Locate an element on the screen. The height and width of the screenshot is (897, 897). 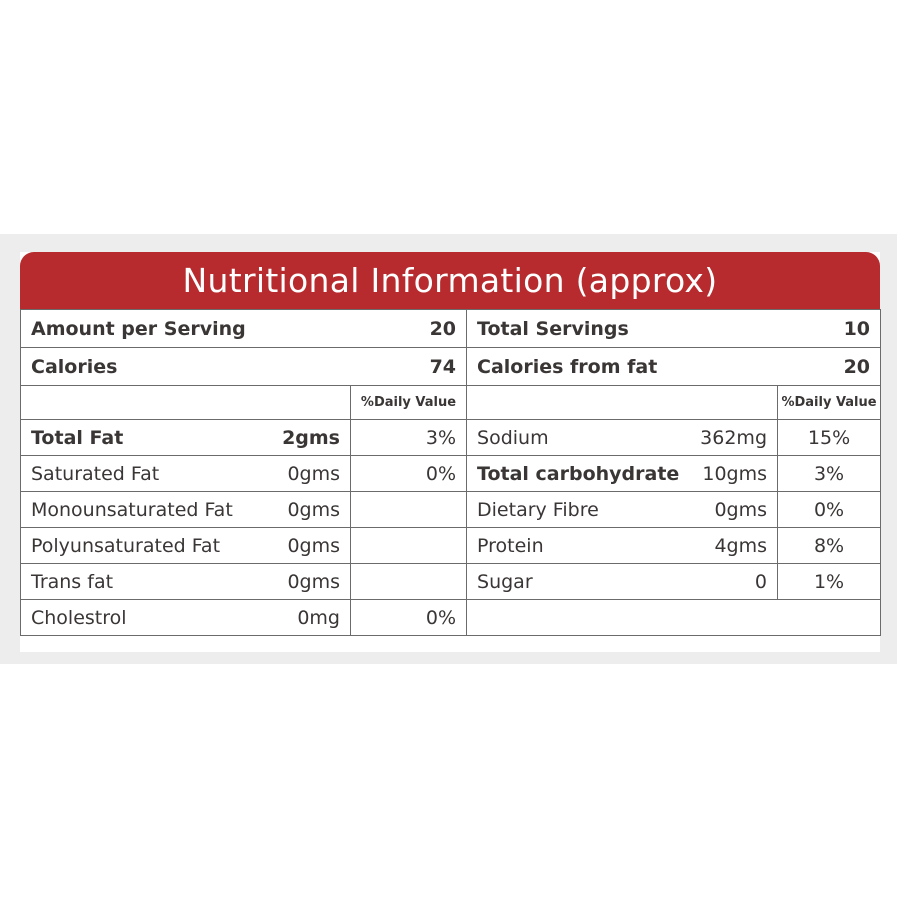
nutrient-cell-left: Trans fat 0gms is located at coordinates (185, 581).